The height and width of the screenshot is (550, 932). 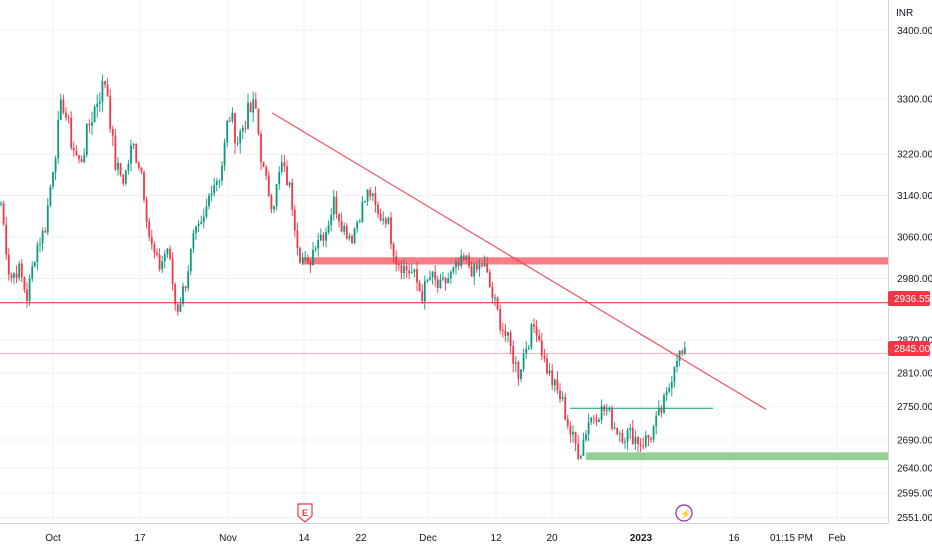 What do you see at coordinates (737, 456) in the screenshot?
I see `support-zone` at bounding box center [737, 456].